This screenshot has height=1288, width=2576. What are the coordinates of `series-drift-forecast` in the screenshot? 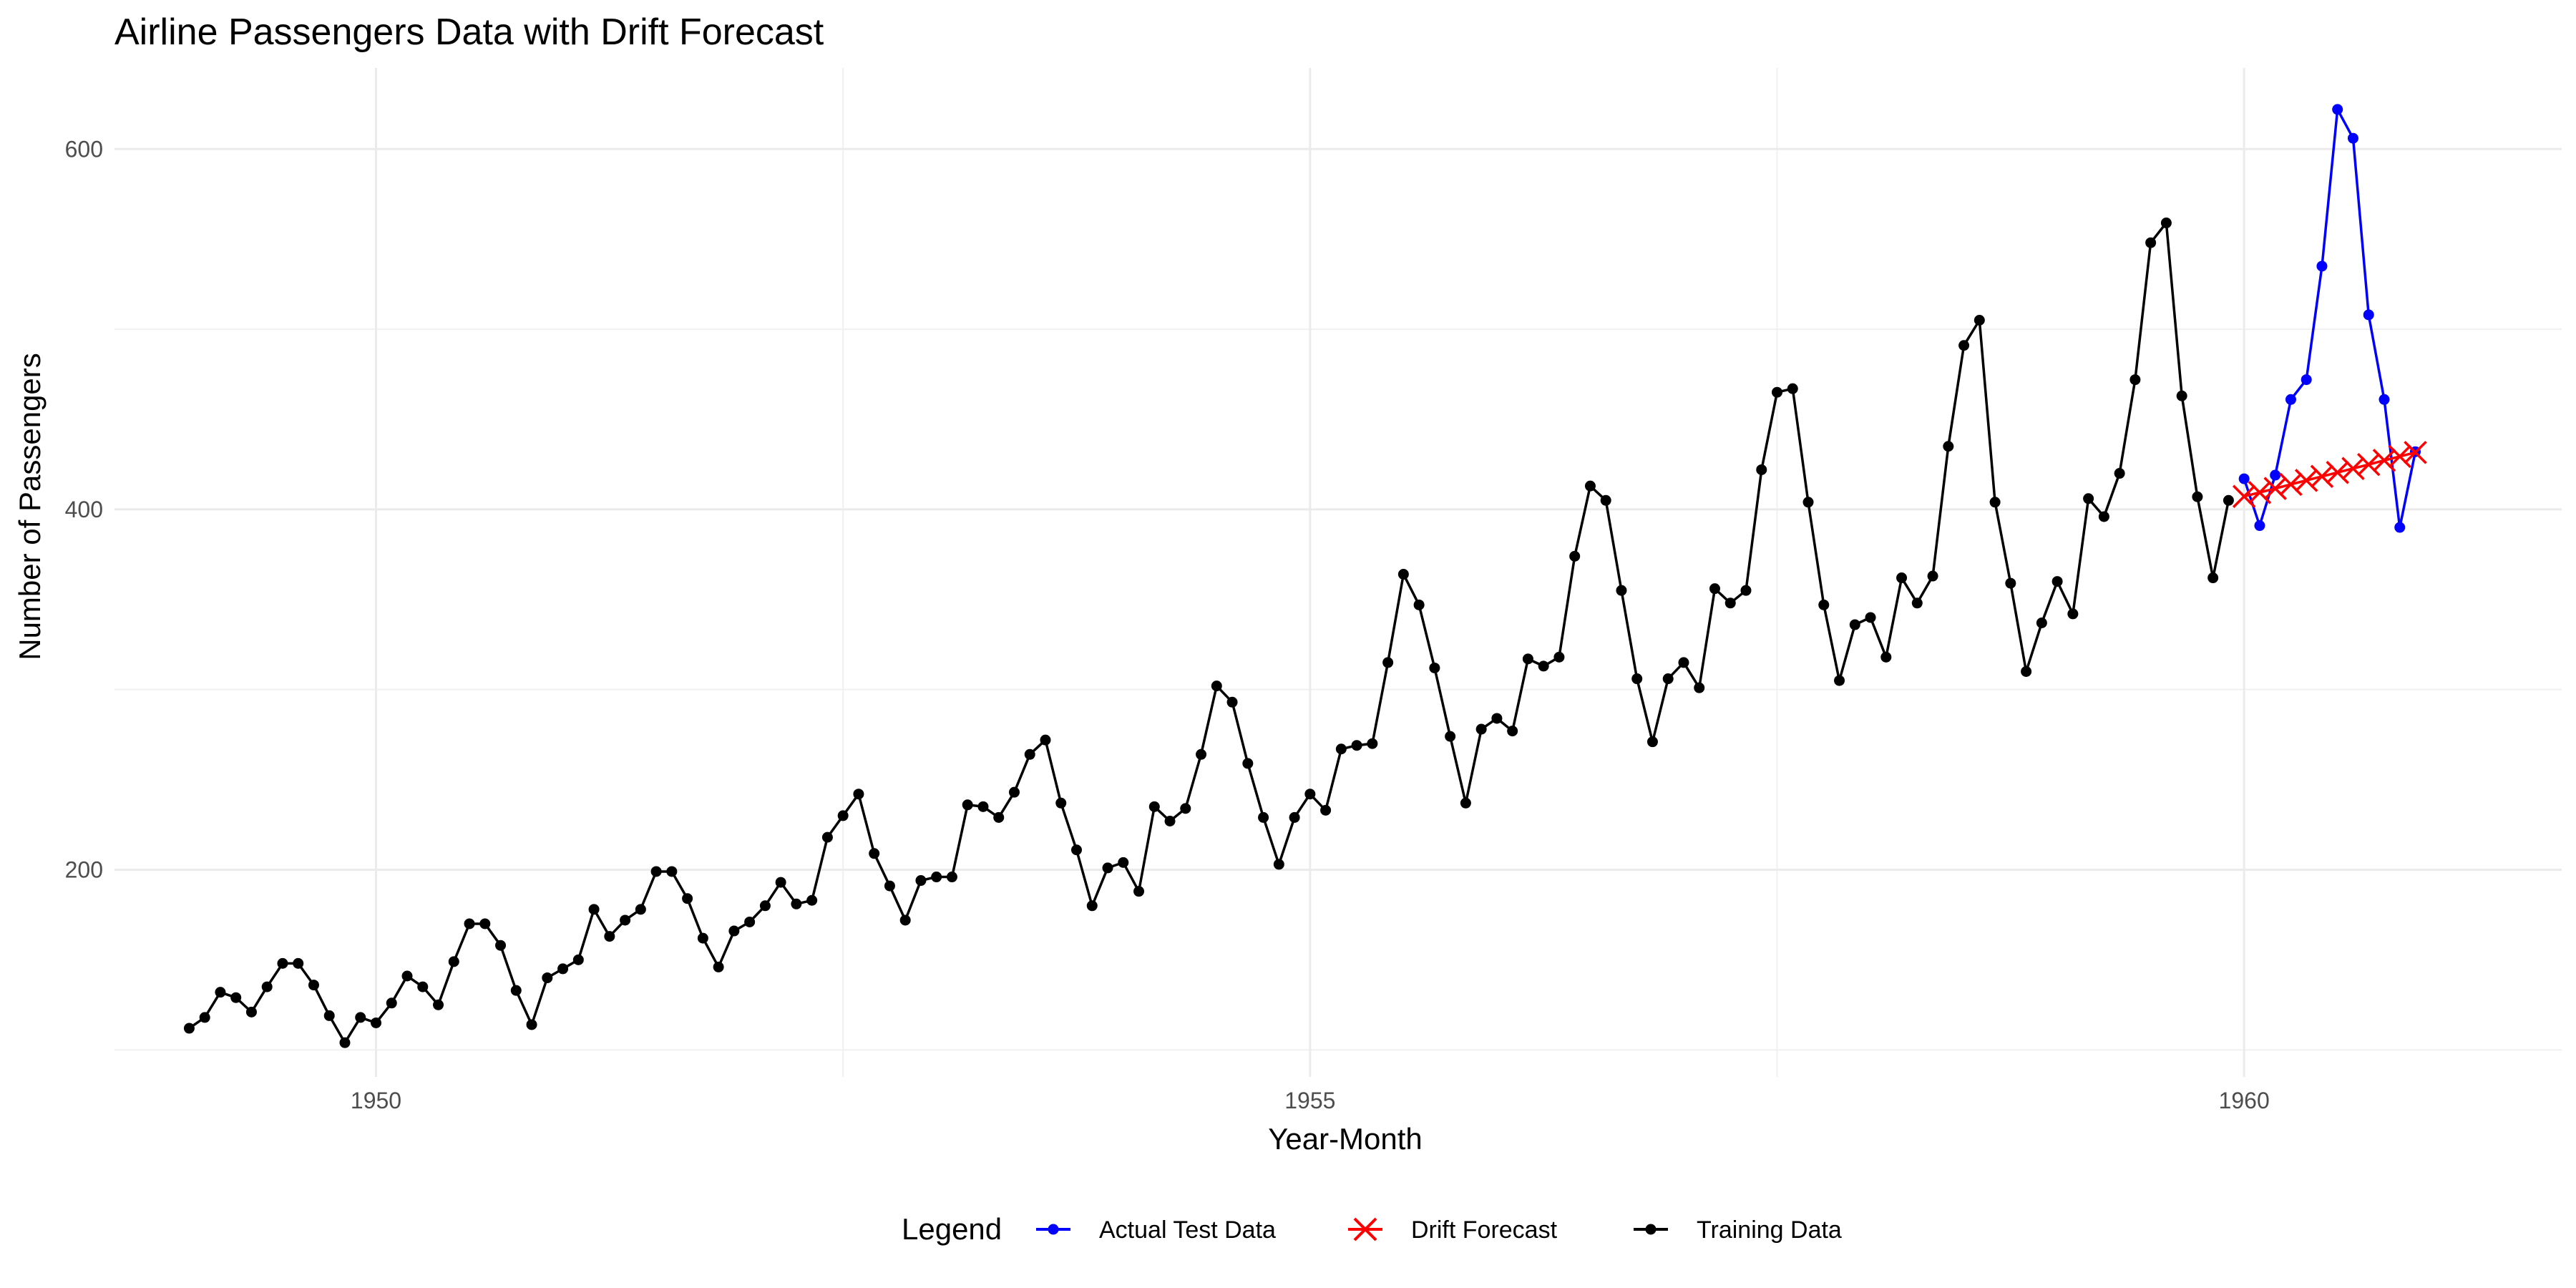 It's located at (2329, 474).